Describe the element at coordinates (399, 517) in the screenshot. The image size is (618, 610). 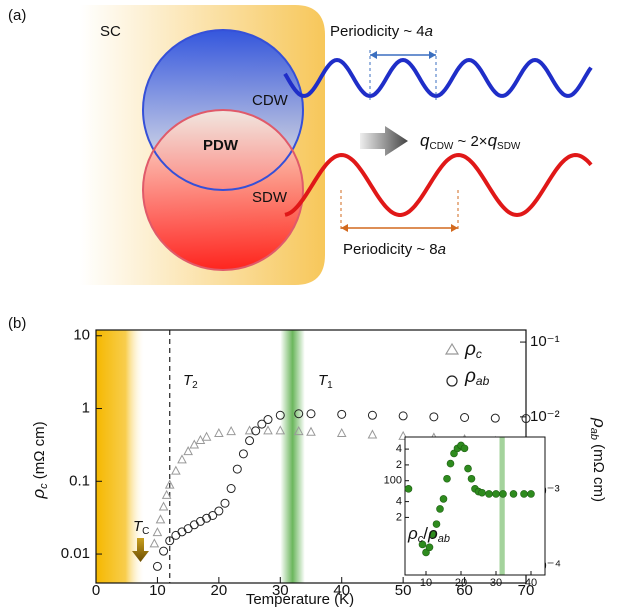
I see `inset-y-tick-label: 2` at that location.